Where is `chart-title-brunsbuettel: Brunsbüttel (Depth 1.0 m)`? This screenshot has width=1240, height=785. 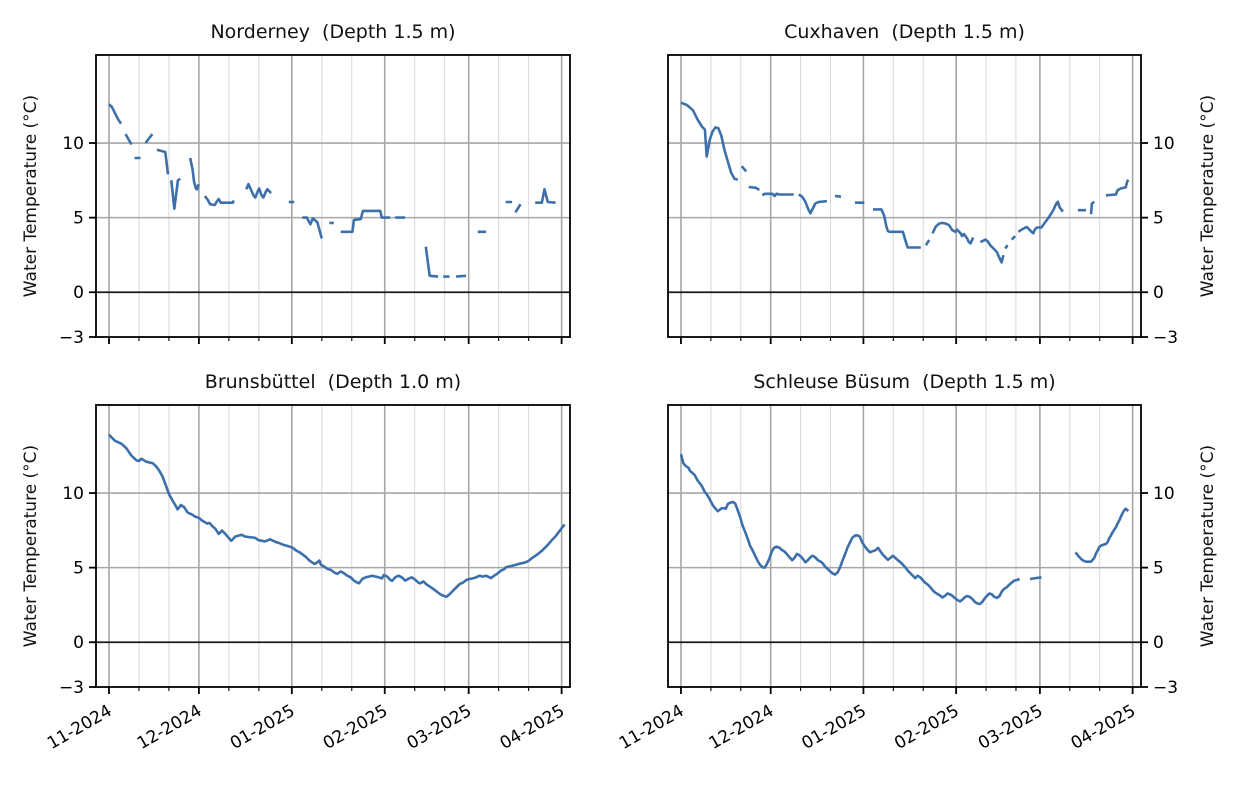
chart-title-brunsbuettel: Brunsbüttel (Depth 1.0 m) is located at coordinates (333, 382).